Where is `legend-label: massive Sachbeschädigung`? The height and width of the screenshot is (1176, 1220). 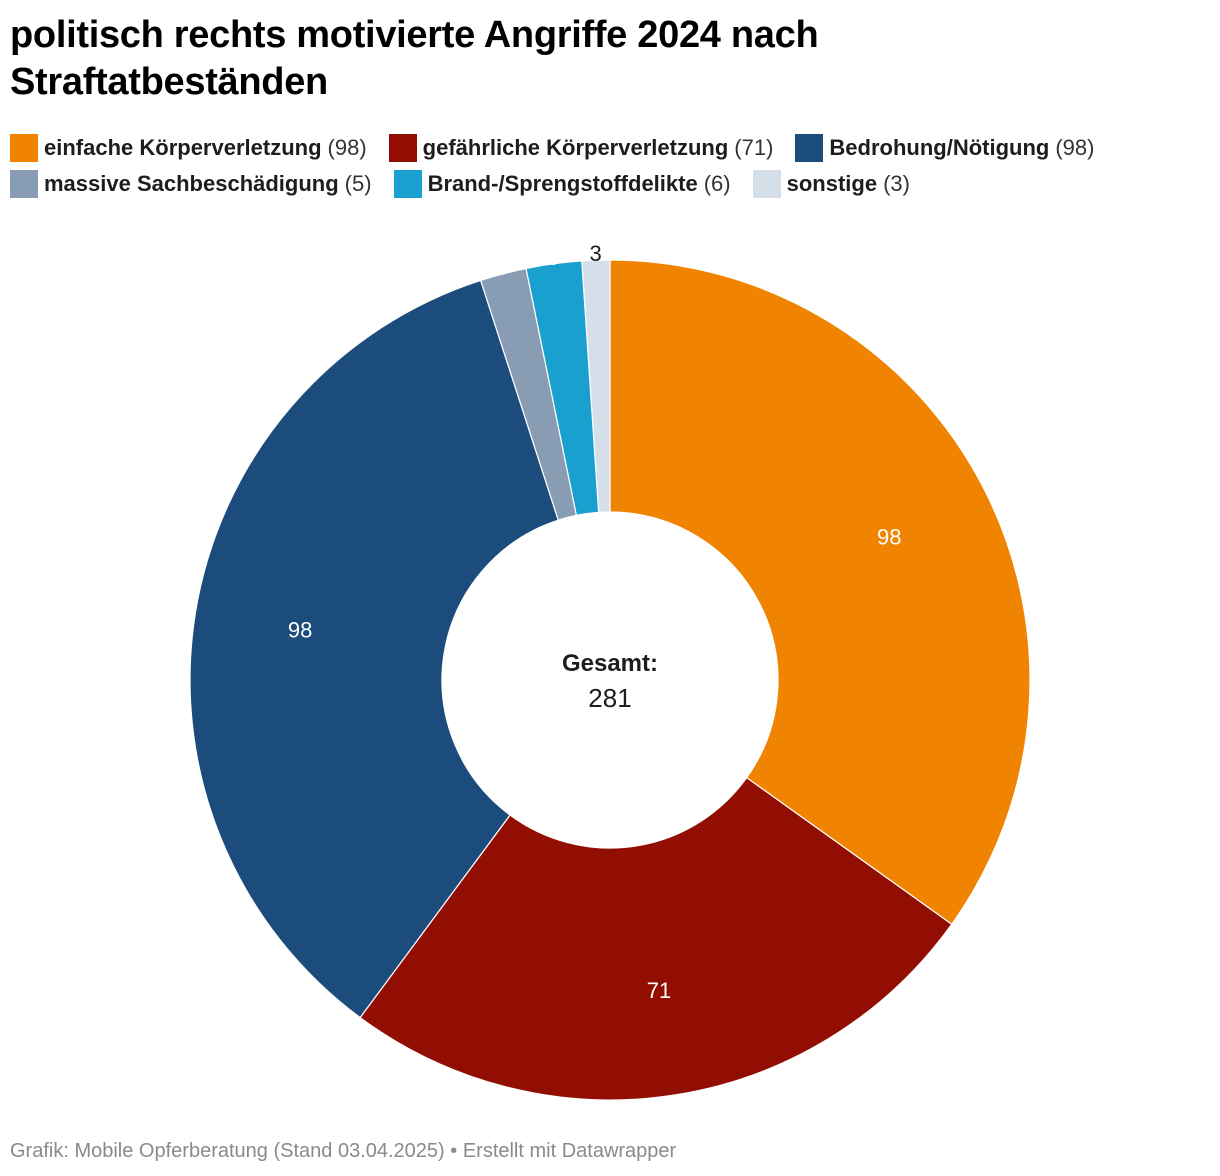 legend-label: massive Sachbeschädigung is located at coordinates (191, 183).